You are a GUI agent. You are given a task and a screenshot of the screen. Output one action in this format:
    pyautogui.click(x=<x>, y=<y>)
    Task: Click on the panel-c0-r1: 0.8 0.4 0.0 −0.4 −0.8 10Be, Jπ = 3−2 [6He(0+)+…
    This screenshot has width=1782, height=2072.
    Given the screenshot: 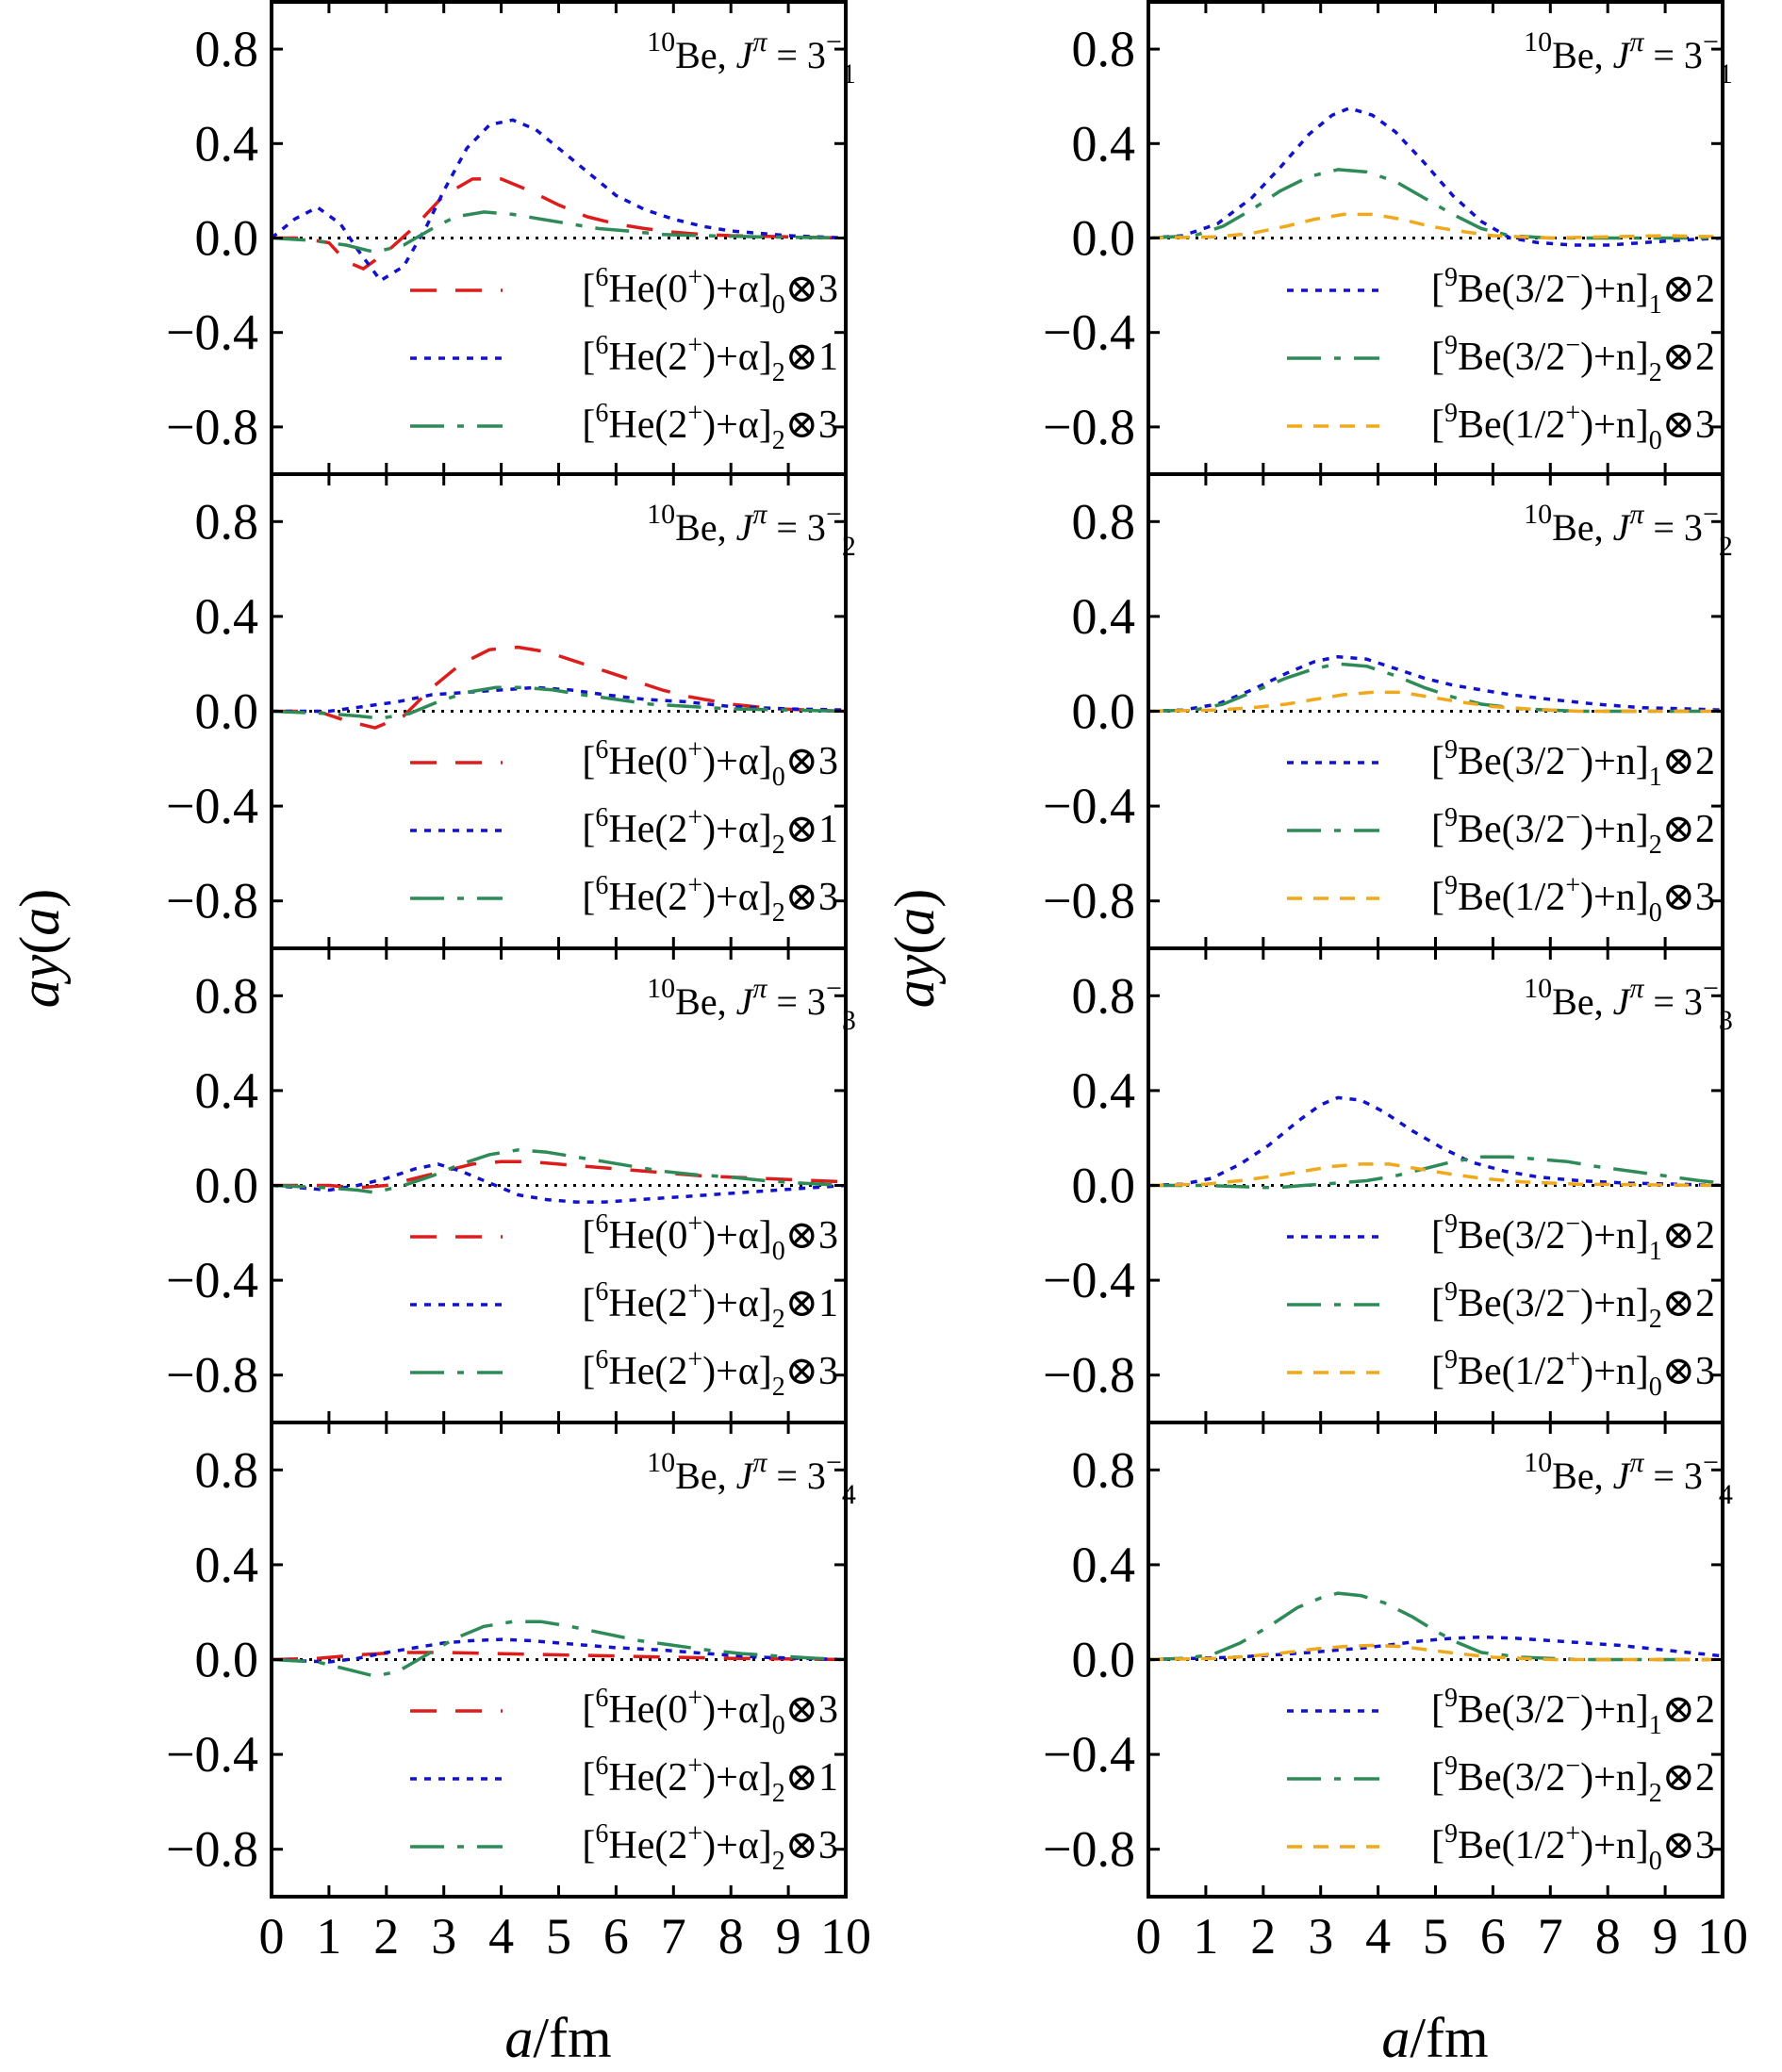 What is the action you would take?
    pyautogui.click(x=511, y=711)
    